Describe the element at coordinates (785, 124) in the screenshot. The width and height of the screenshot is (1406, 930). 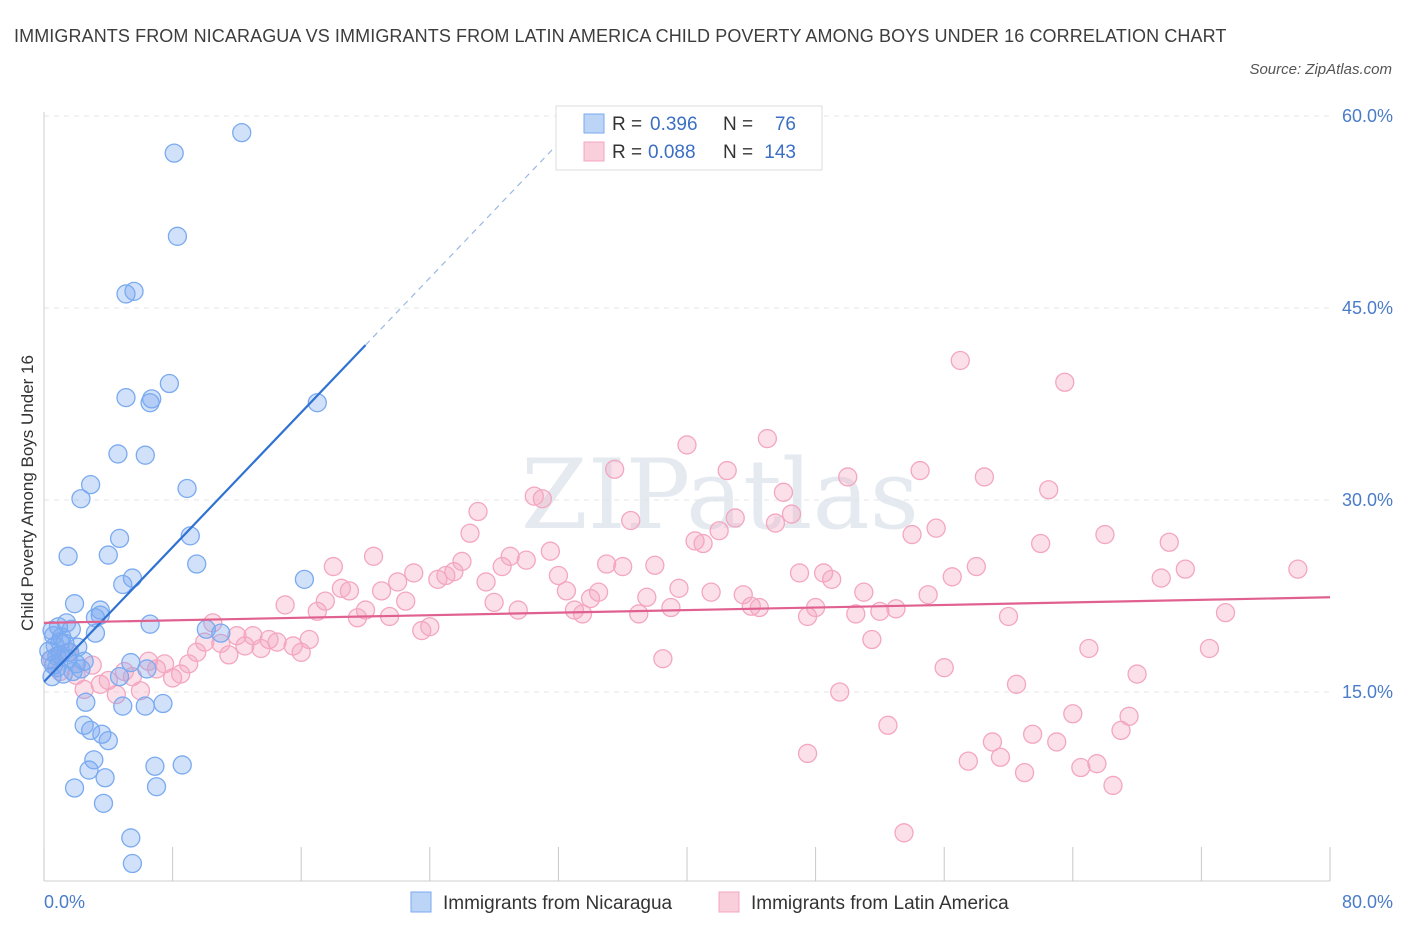
I see `legend-n-value-1: 76` at that location.